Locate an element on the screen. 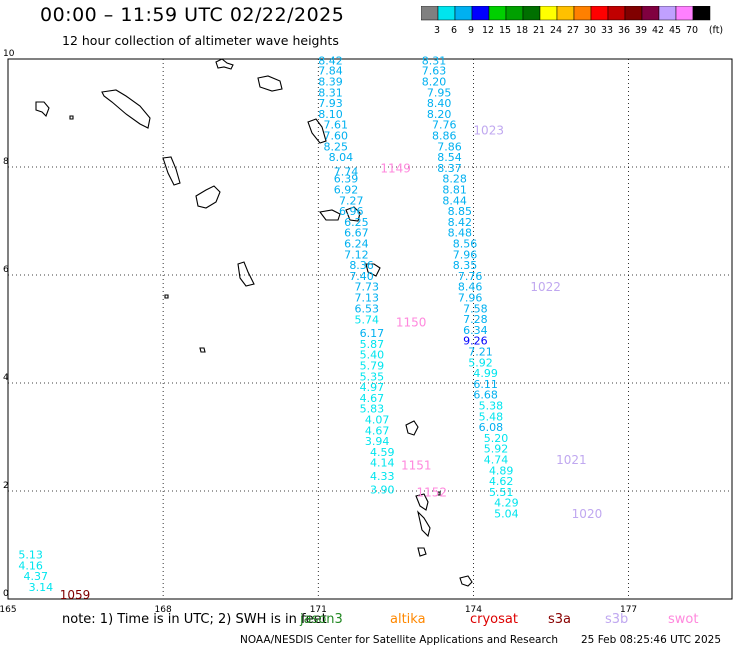  wave-height-label: 6.24 is located at coordinates (356, 243).